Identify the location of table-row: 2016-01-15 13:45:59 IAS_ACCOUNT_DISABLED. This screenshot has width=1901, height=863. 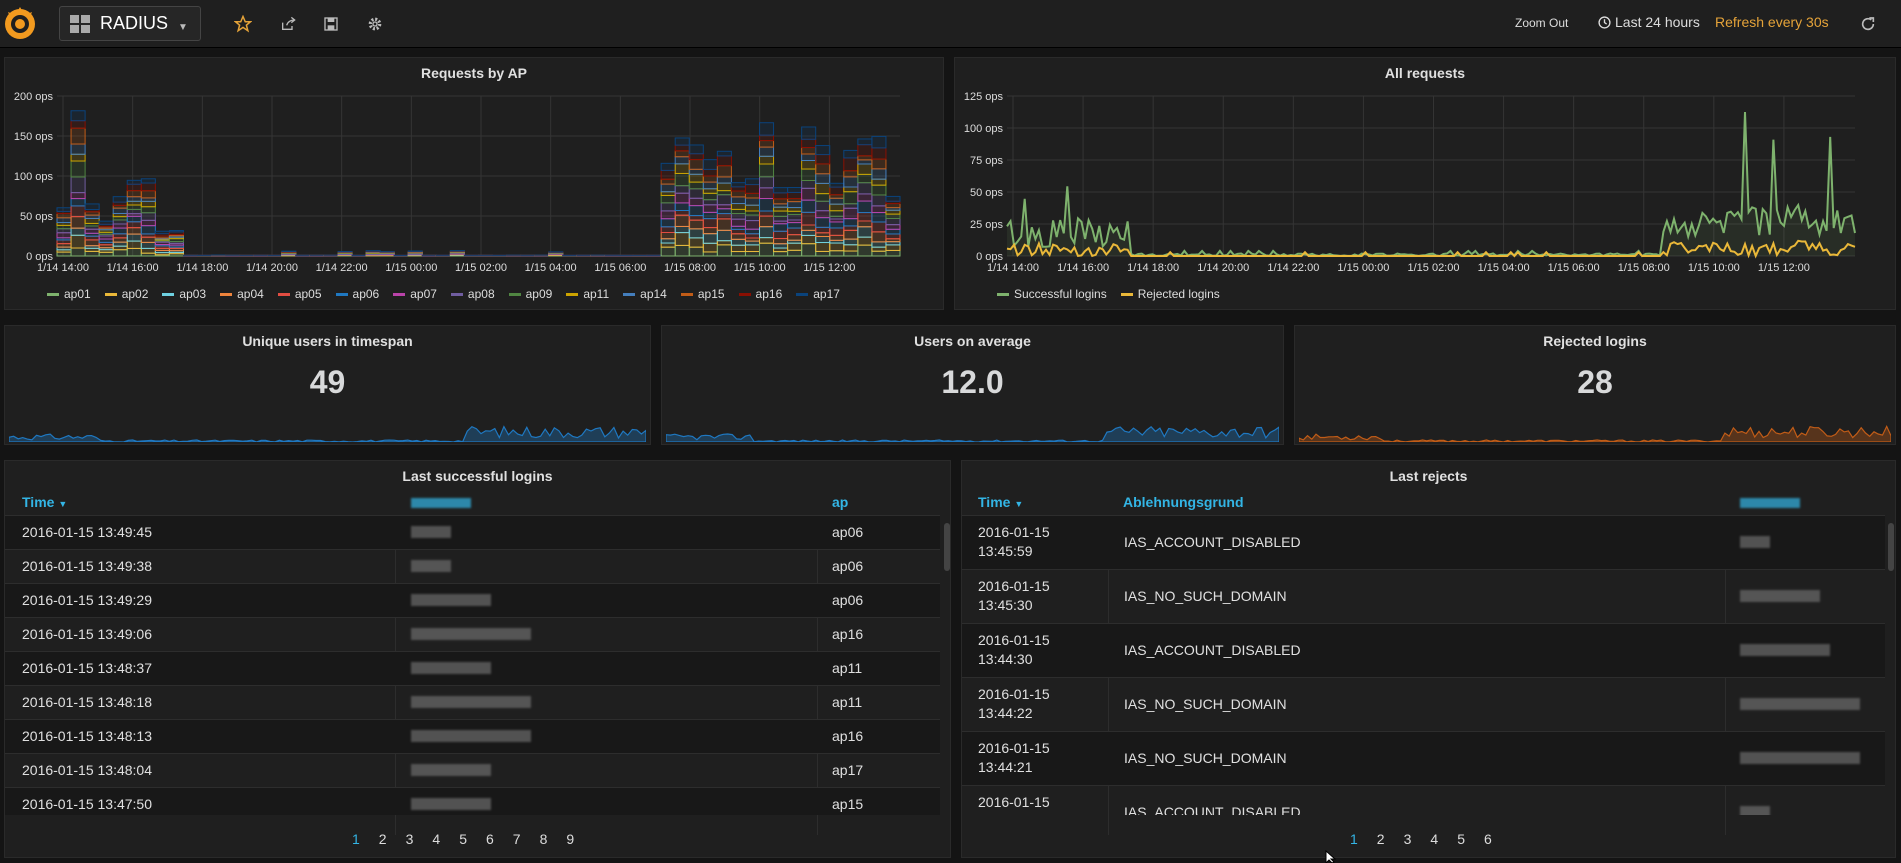
(1423, 542).